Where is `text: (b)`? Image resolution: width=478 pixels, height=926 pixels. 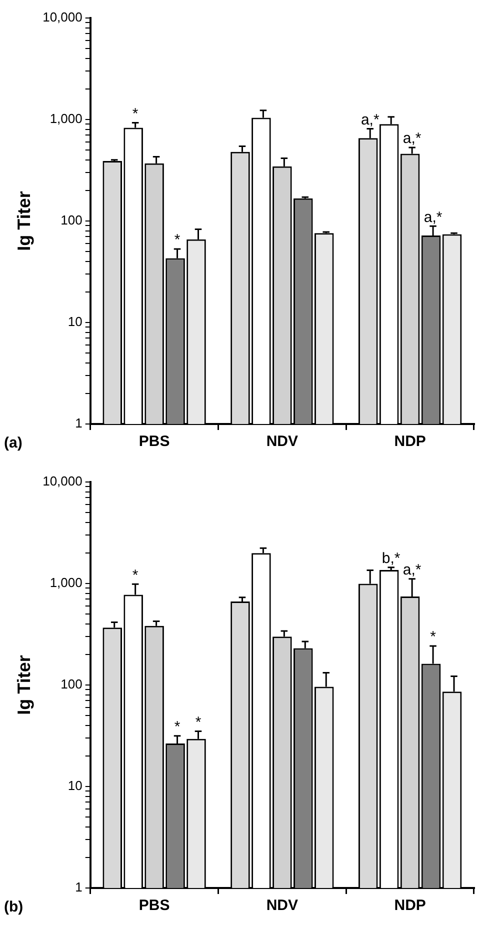 text: (b) is located at coordinates (14, 907).